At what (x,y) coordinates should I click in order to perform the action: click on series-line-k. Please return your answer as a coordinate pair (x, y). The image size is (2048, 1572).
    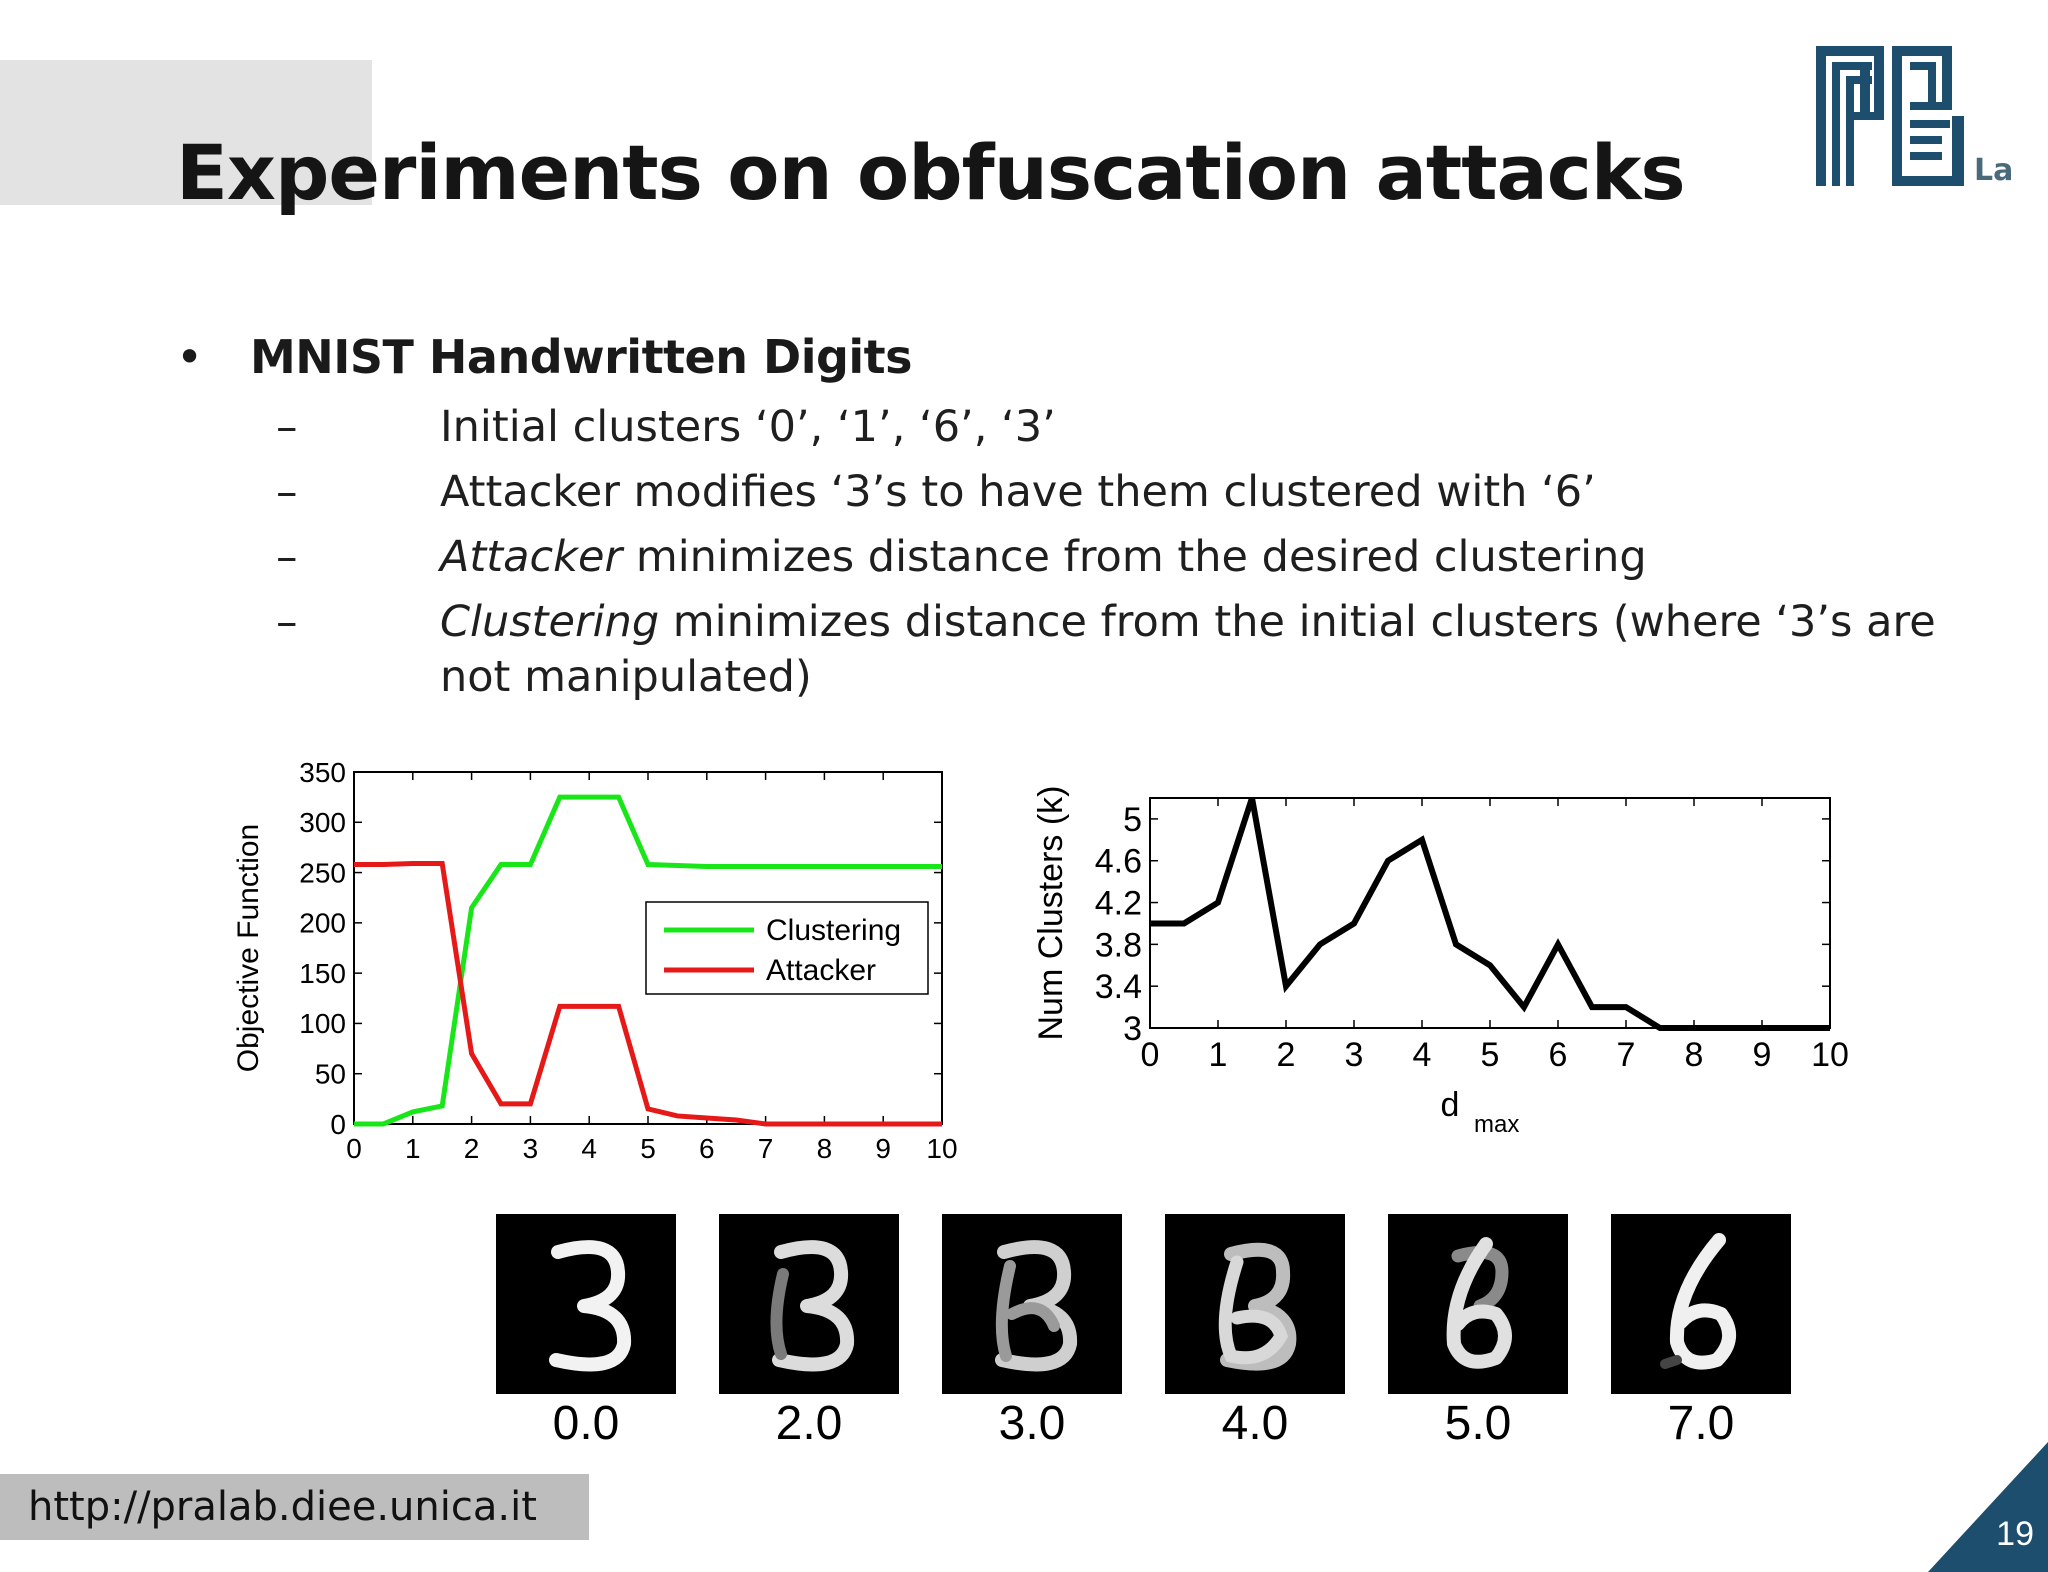
    Looking at the image, I should click on (1490, 914).